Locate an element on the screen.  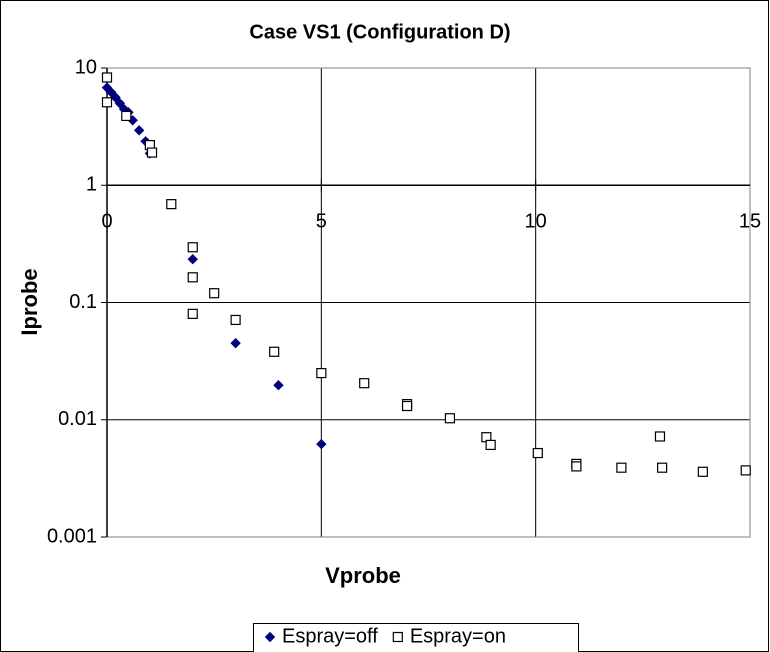
x-tick-label: 10 is located at coordinates (536, 222).